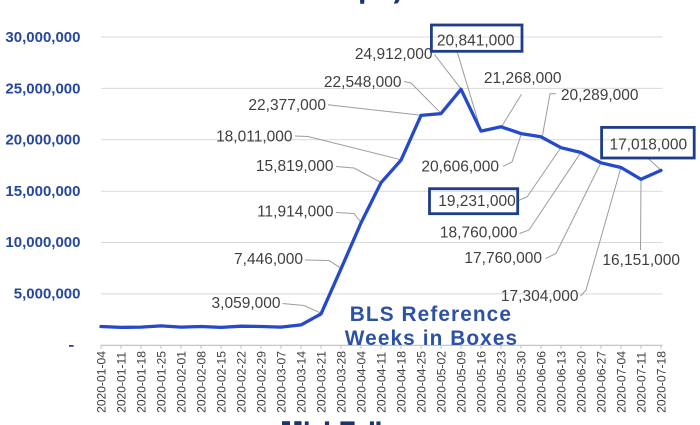  I want to click on svg-text: 24,912,000, so click(394, 54).